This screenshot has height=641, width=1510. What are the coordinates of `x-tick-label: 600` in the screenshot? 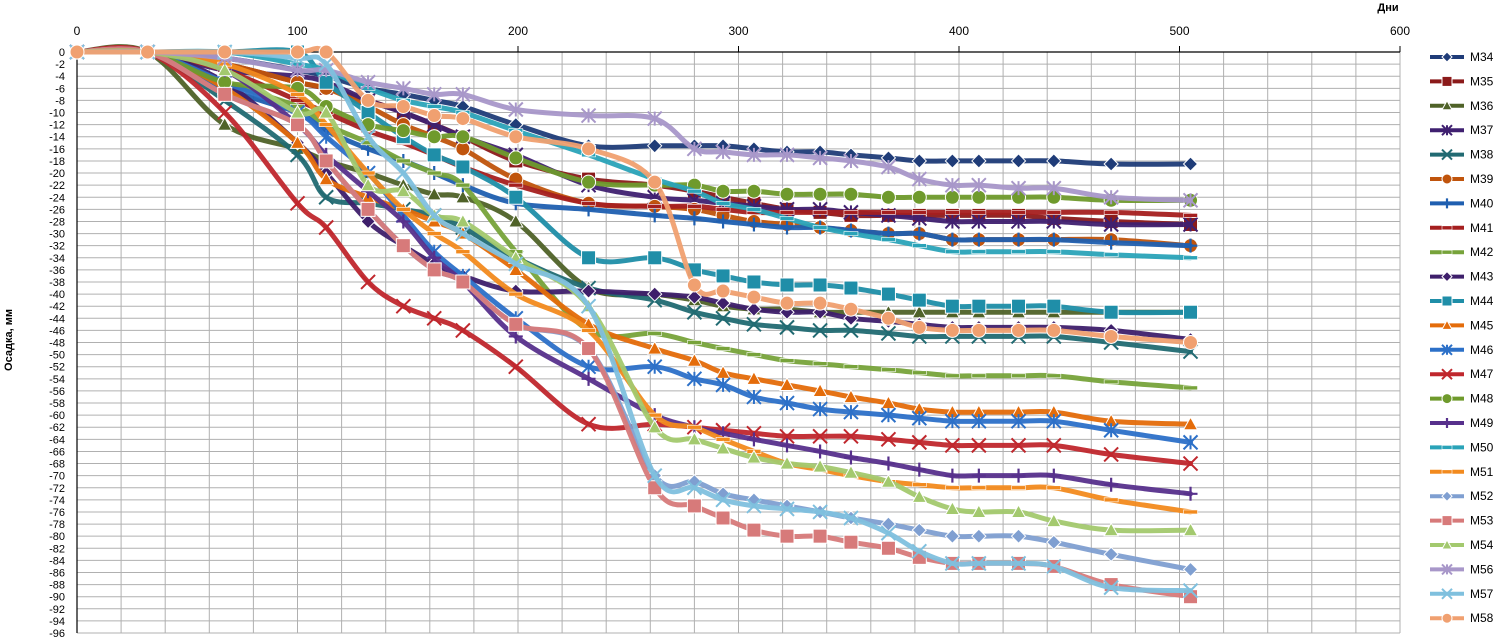 It's located at (1400, 31).